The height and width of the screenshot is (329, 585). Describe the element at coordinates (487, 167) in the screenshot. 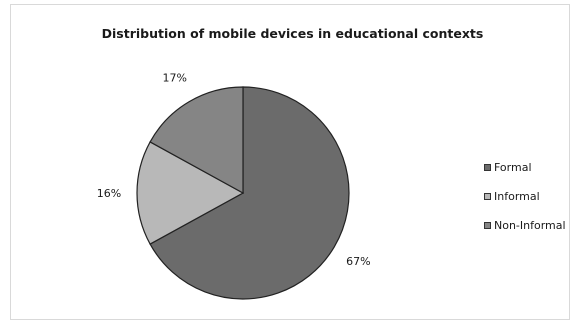

I see `legend-swatch-formal` at that location.